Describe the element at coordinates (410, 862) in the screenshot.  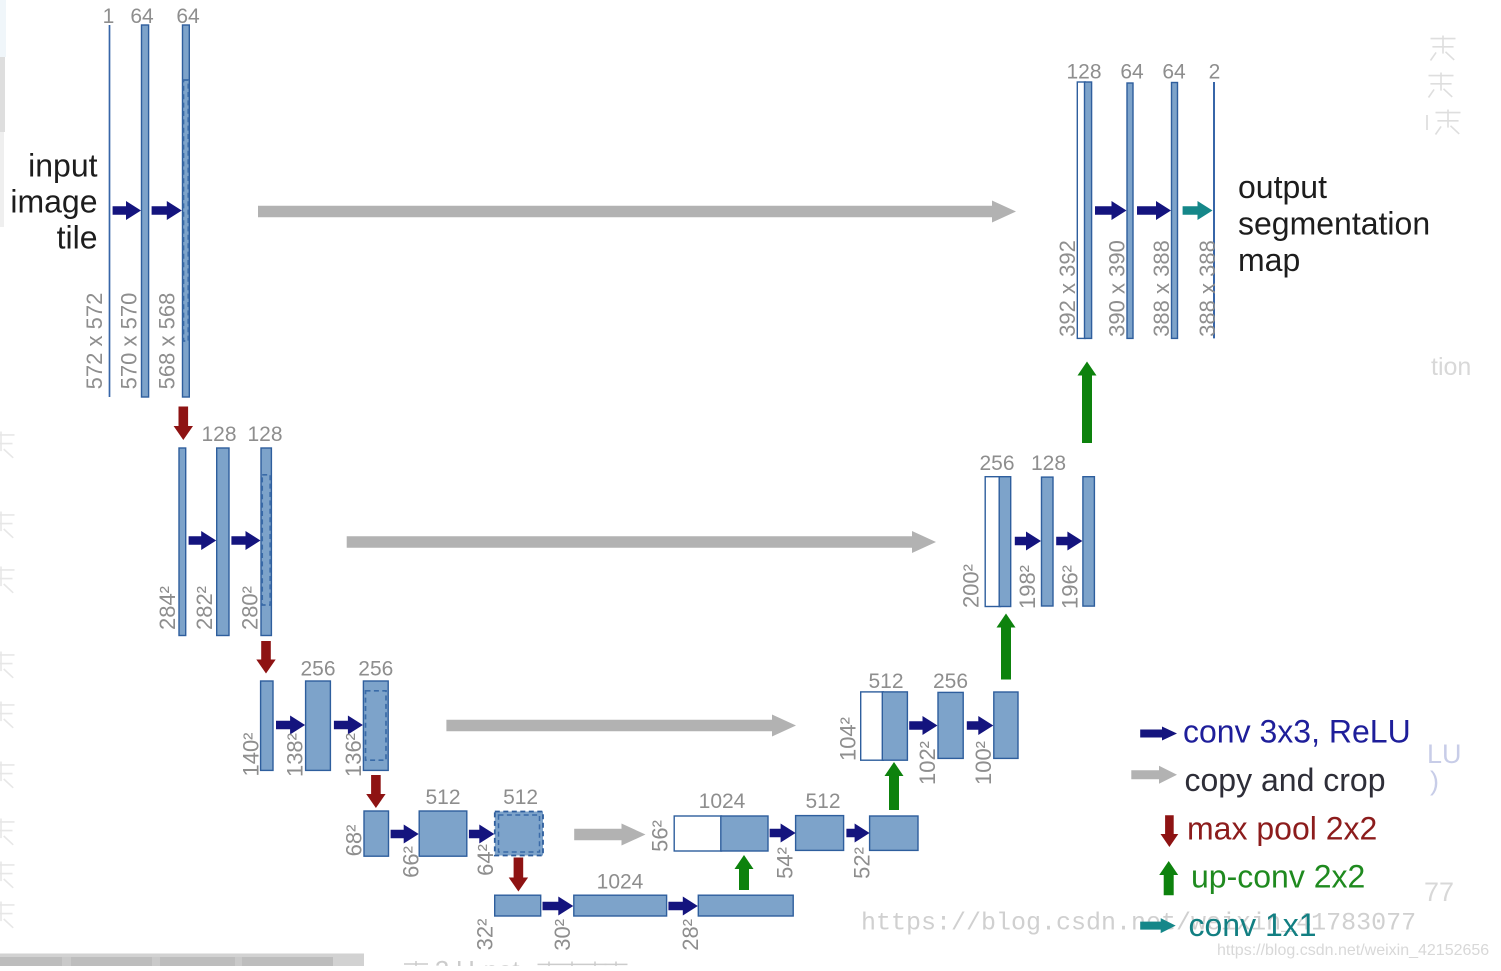
I see `svg-text: 66²` at that location.